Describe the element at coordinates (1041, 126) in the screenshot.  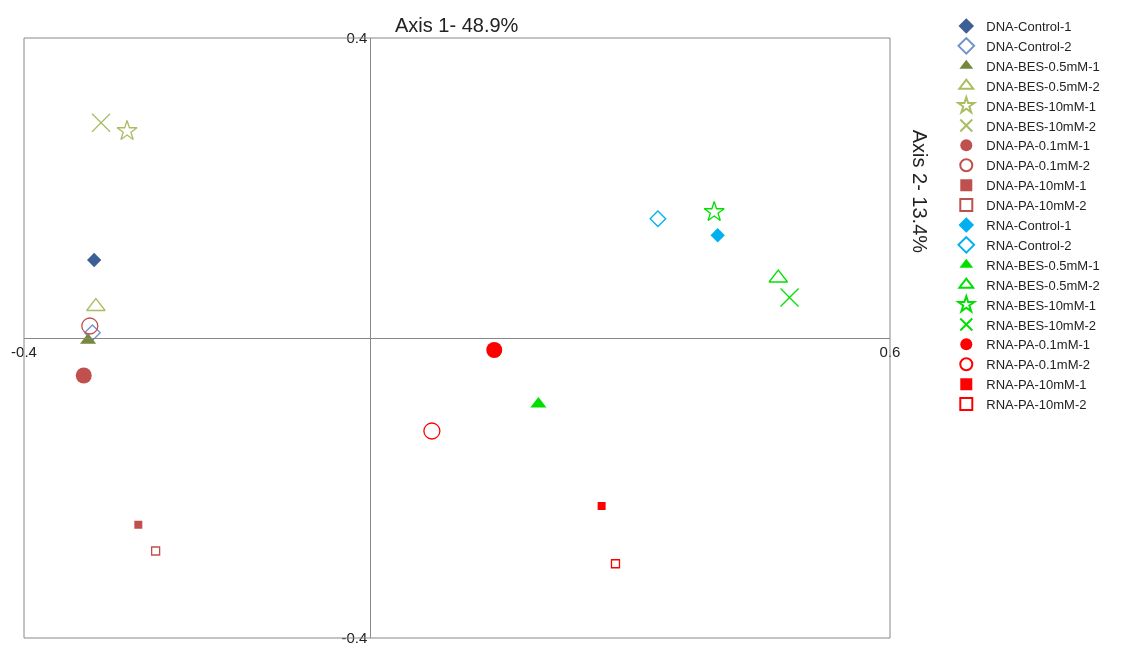
I see `legend-label: DNA-BES-10mM-2` at that location.